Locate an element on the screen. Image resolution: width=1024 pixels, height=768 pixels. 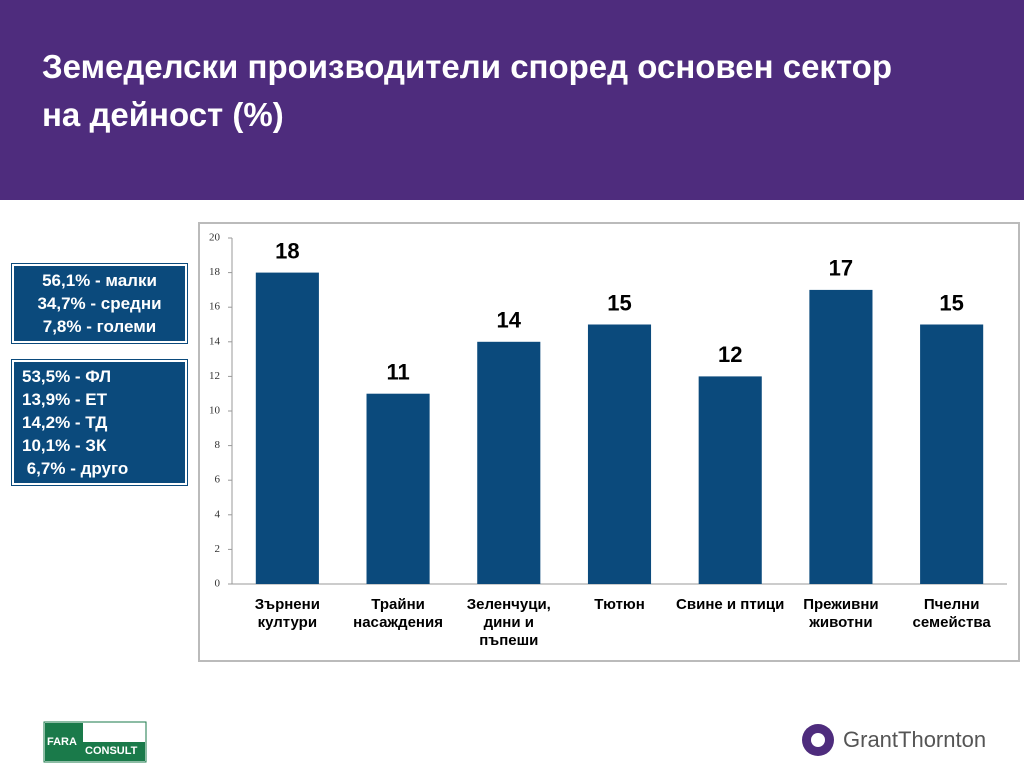
box-line: 6,7% - друго is located at coordinates (75, 468).